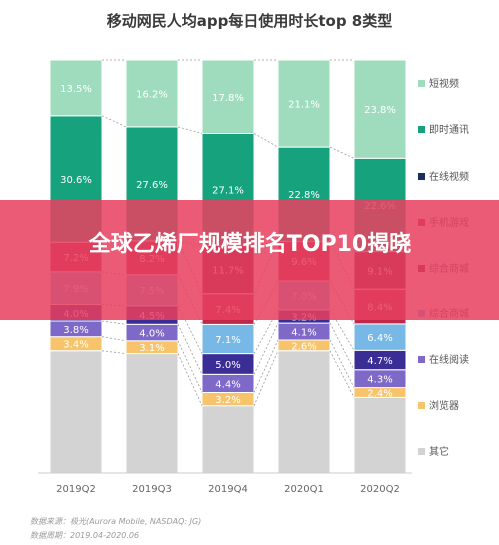  What do you see at coordinates (304, 195) in the screenshot?
I see `data-label: 22.8%` at bounding box center [304, 195].